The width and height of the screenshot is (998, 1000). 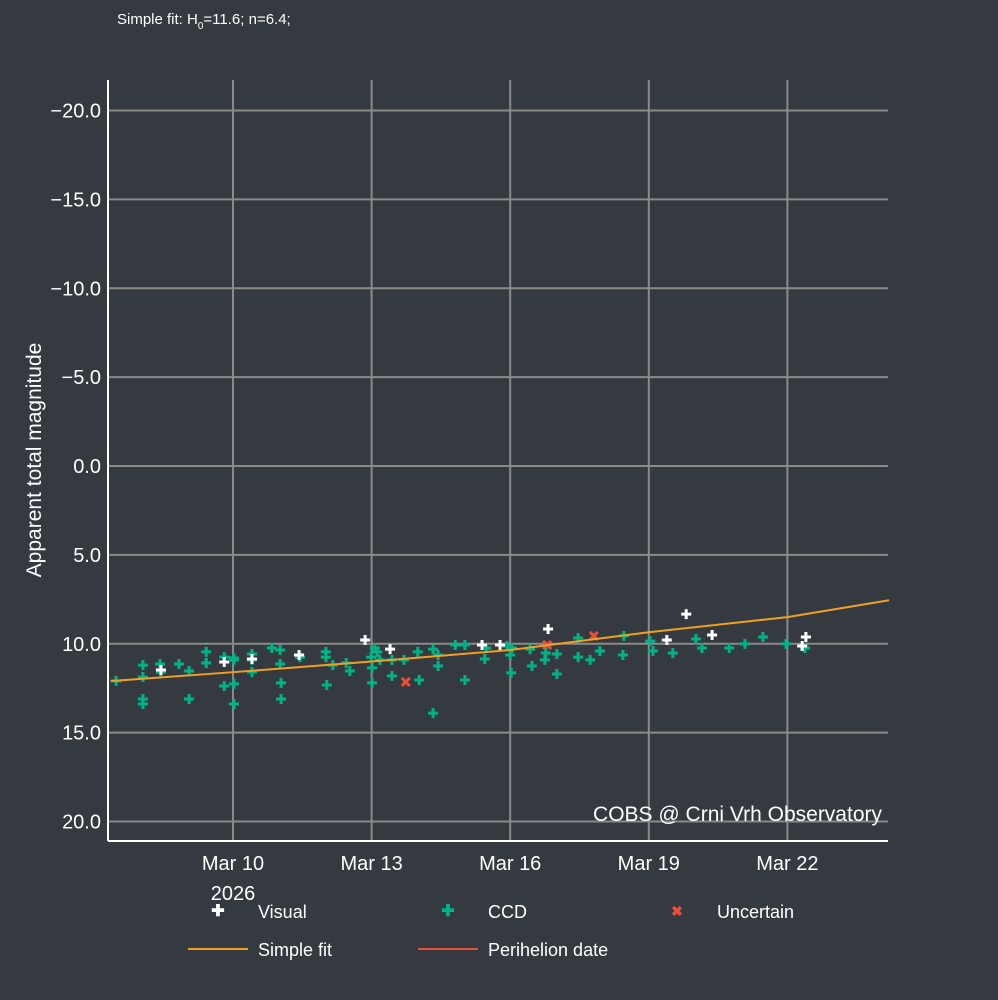 What do you see at coordinates (677, 911) in the screenshot?
I see `uncertain-marker-icon: ✖` at bounding box center [677, 911].